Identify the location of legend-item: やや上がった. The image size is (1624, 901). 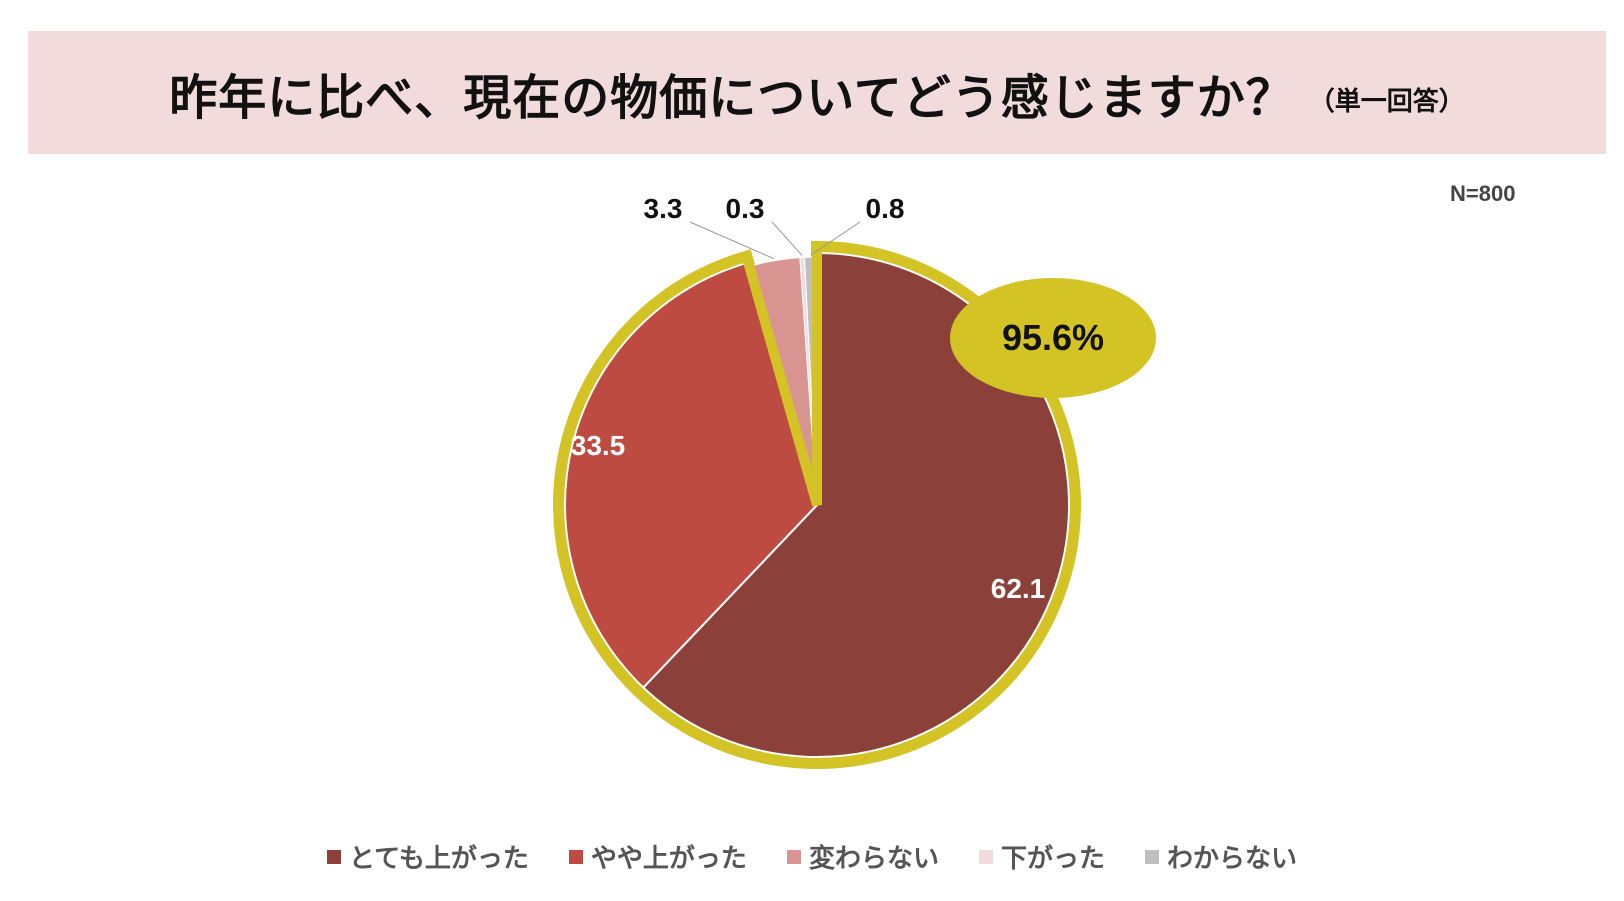
(657, 856).